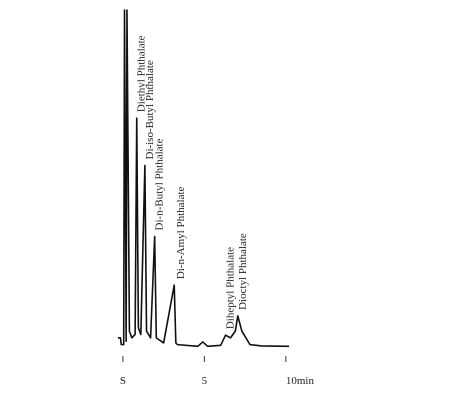 The height and width of the screenshot is (400, 460). Describe the element at coordinates (205, 381) in the screenshot. I see `x-tick-label: 5` at that location.